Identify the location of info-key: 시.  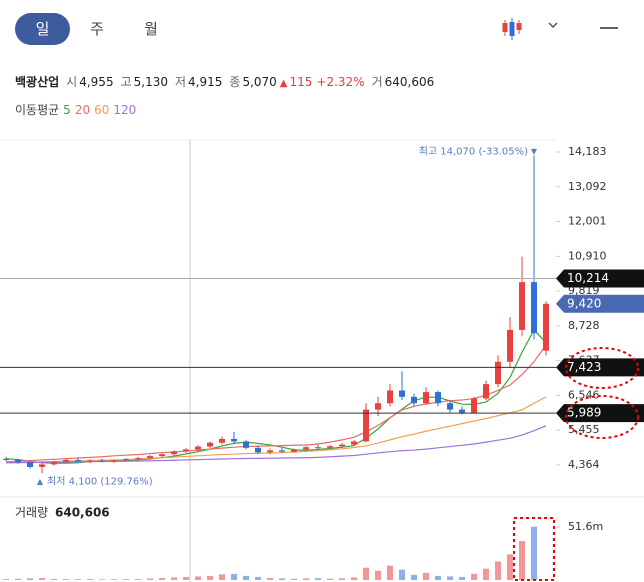
(72, 82).